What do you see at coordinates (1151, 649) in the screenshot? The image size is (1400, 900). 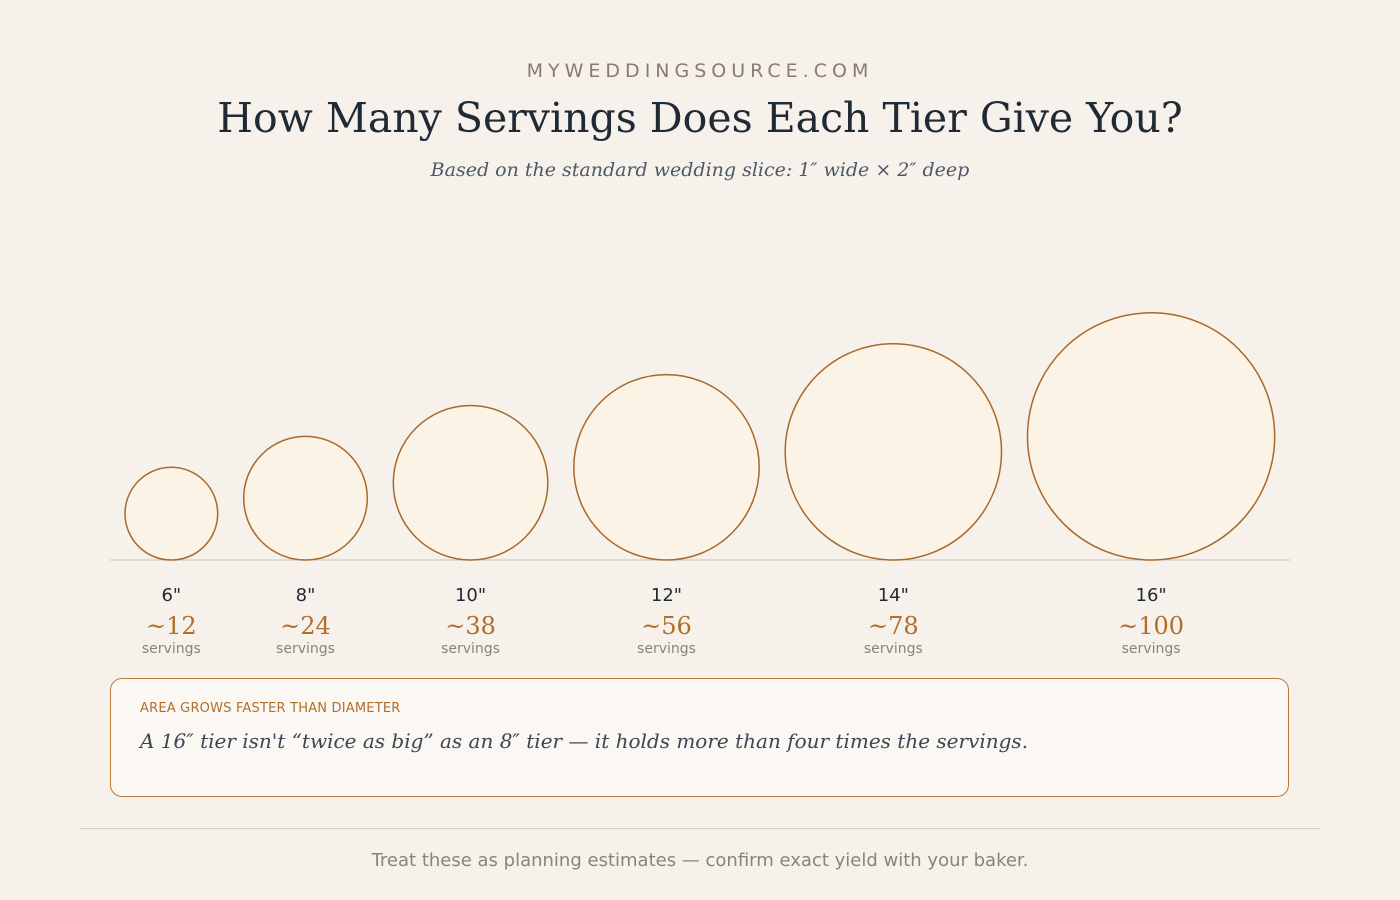 I see `tier-servings-unit-16: servings` at bounding box center [1151, 649].